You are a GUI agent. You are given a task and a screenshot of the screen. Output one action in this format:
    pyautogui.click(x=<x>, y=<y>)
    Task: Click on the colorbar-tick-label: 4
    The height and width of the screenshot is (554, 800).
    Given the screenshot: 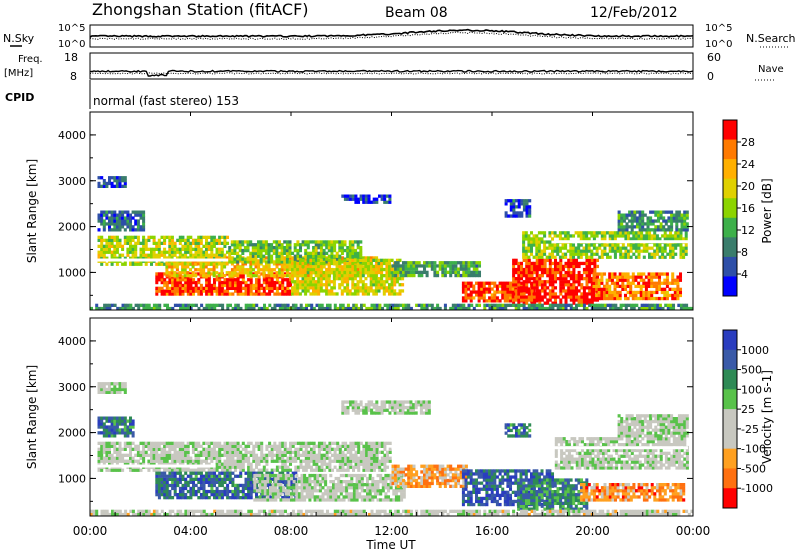 What is the action you would take?
    pyautogui.click(x=744, y=274)
    